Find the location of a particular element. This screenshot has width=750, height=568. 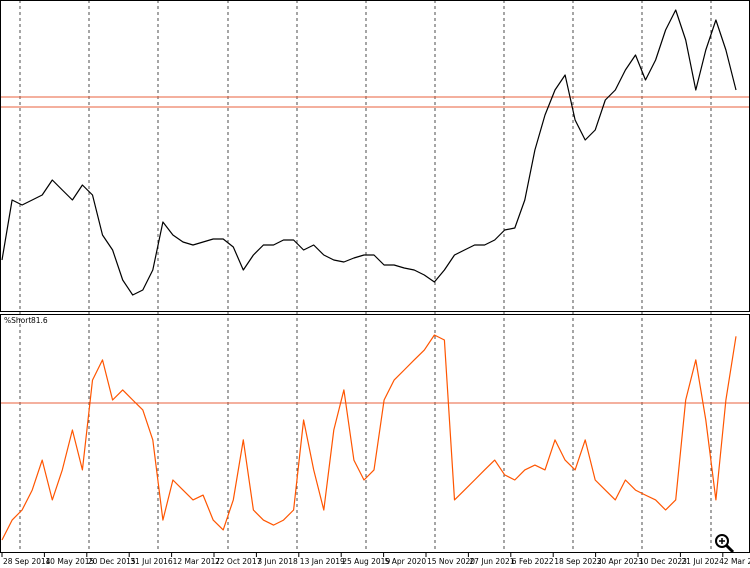

x-tick-label: 15 Nov 2020 is located at coordinates (451, 561).